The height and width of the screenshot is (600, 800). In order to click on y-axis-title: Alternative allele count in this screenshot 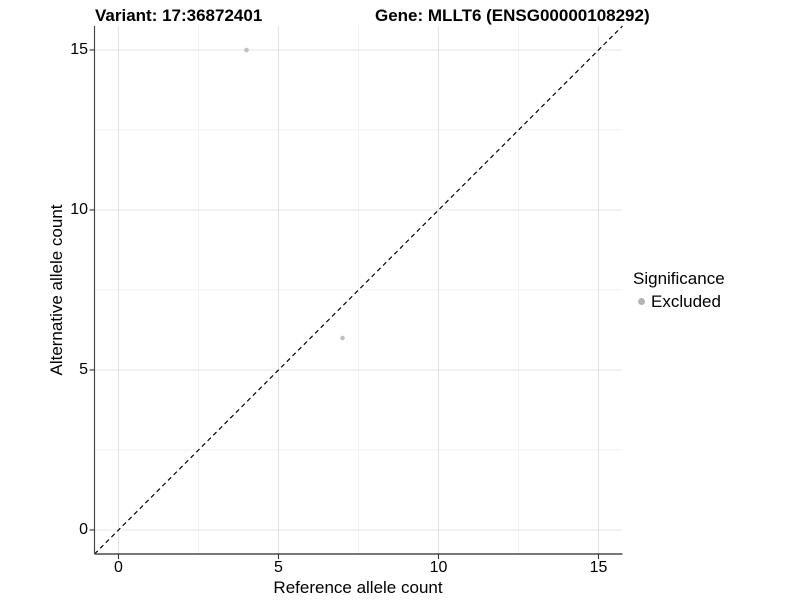, I will do `click(56, 290)`.